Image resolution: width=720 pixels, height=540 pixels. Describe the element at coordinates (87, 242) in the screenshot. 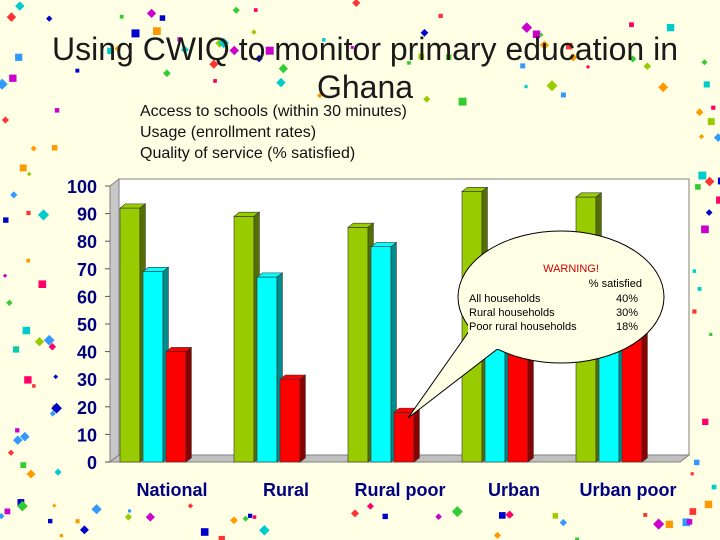

I see `y-tick-label: 80` at that location.